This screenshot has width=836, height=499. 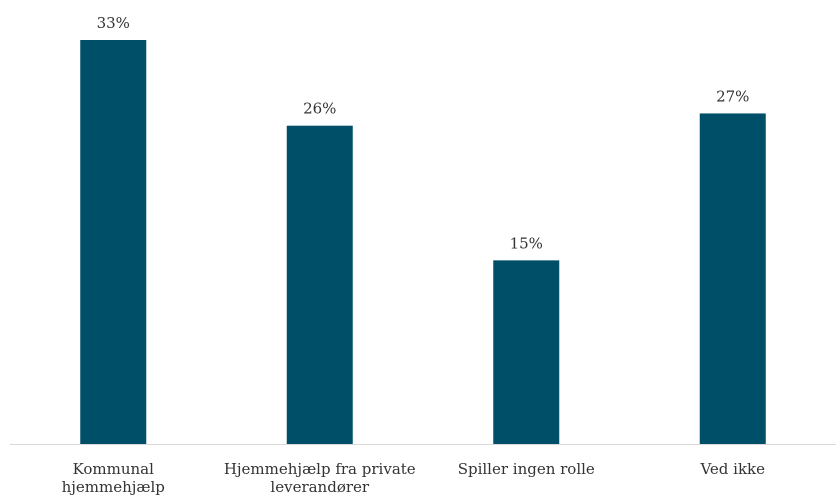 What do you see at coordinates (526, 243) in the screenshot?
I see `value-label-3: 15%` at bounding box center [526, 243].